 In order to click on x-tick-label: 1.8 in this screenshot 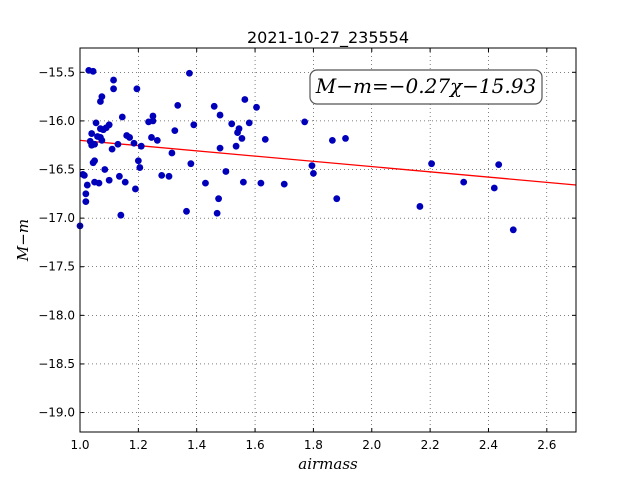, I will do `click(313, 445)`.